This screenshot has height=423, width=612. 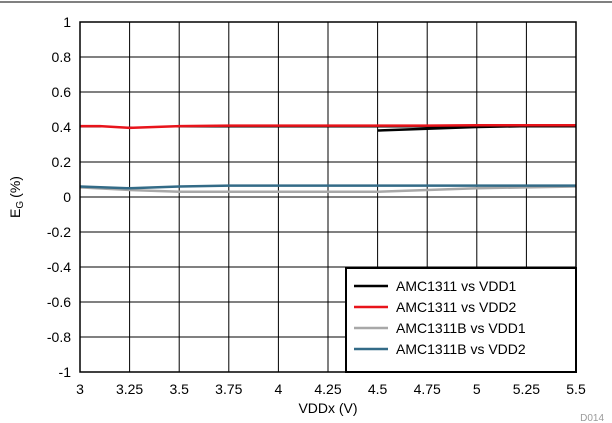 What do you see at coordinates (461, 328) in the screenshot?
I see `legend-label: AMC1311B vs VDD1` at bounding box center [461, 328].